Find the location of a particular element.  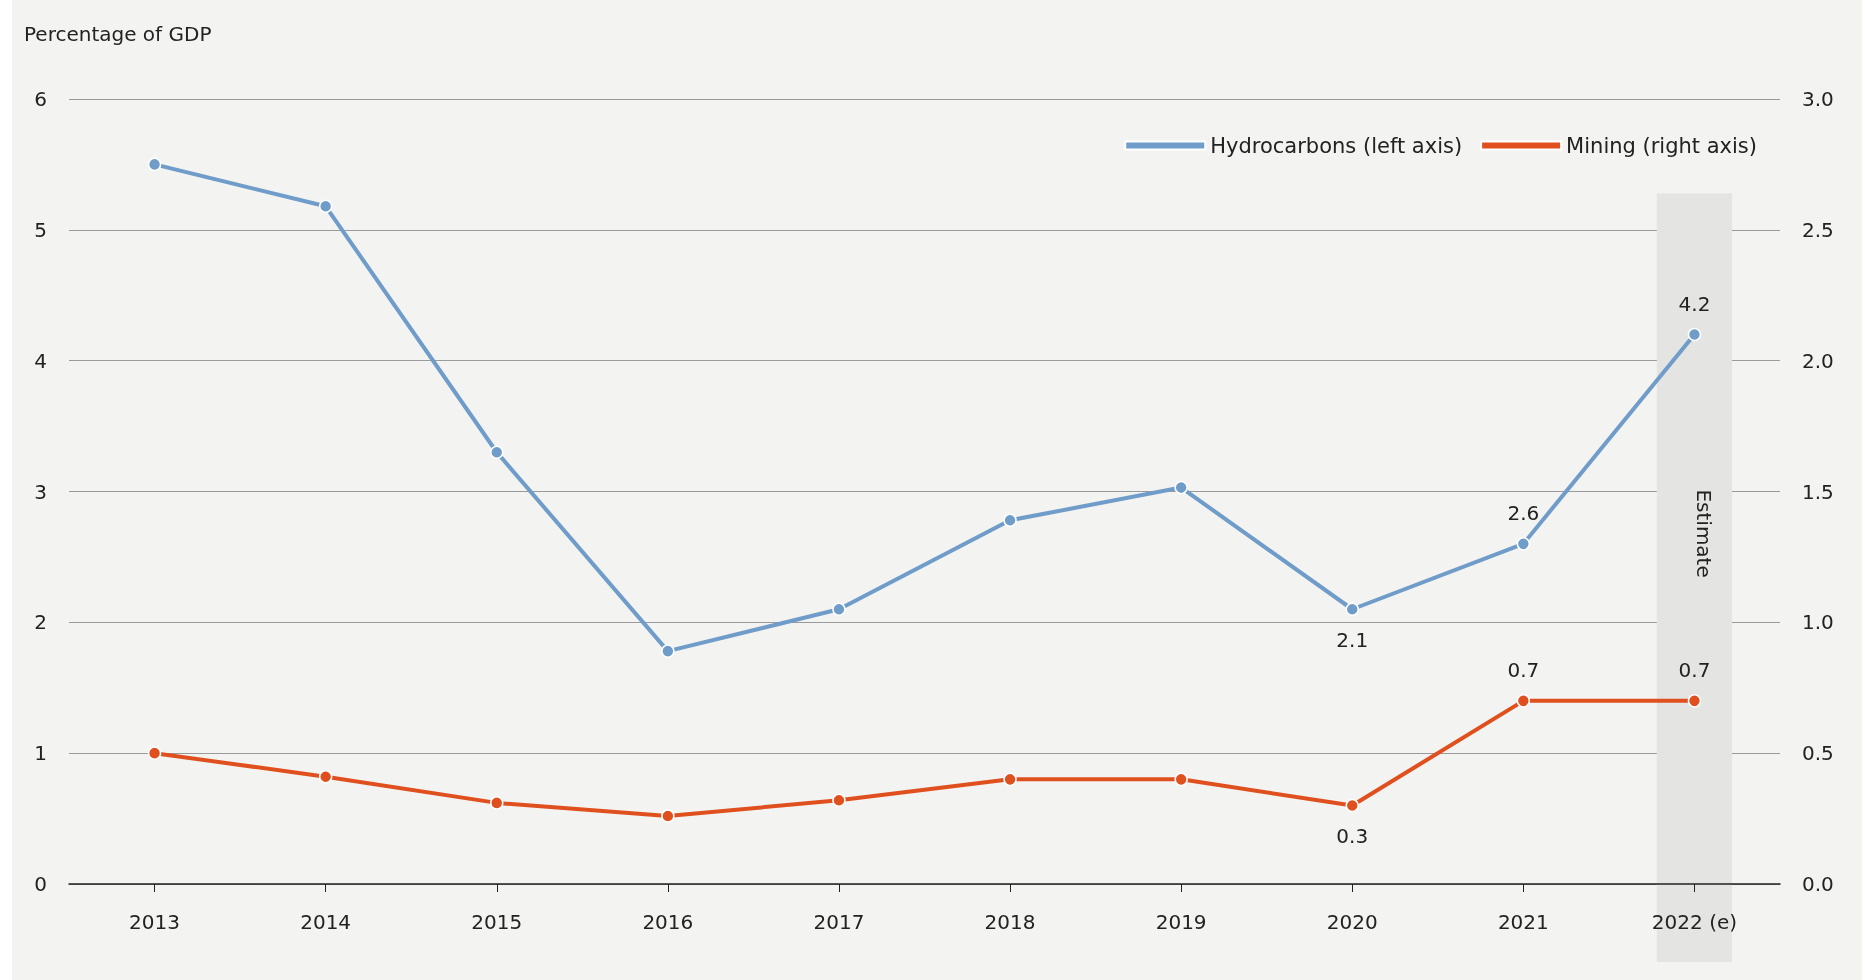

legend-label: Hydrocarbons (left axis) is located at coordinates (1336, 145).